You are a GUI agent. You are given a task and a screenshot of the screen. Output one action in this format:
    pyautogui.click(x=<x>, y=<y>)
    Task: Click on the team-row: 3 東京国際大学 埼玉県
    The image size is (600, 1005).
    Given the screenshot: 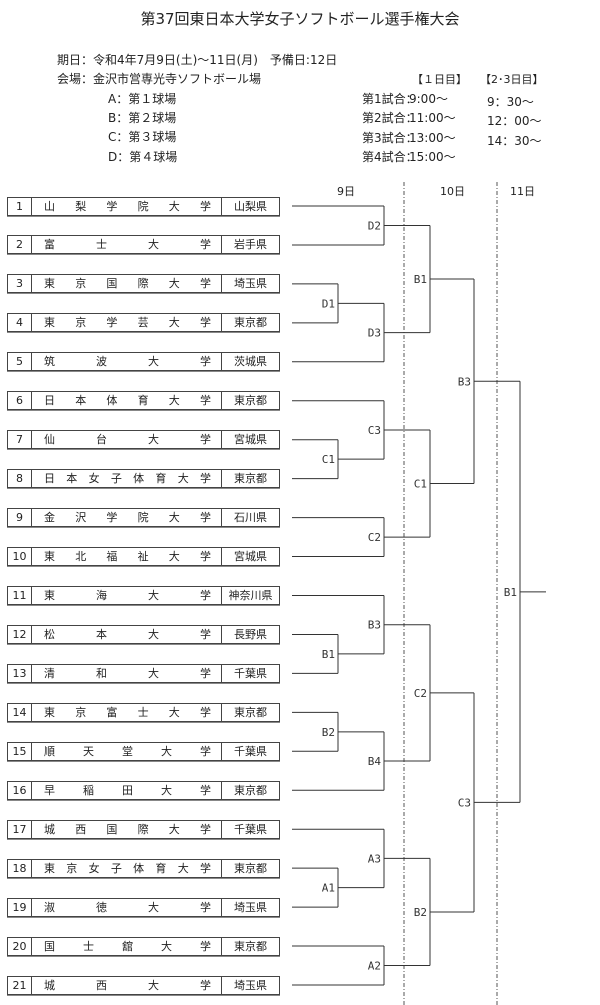 What is the action you would take?
    pyautogui.click(x=143, y=284)
    